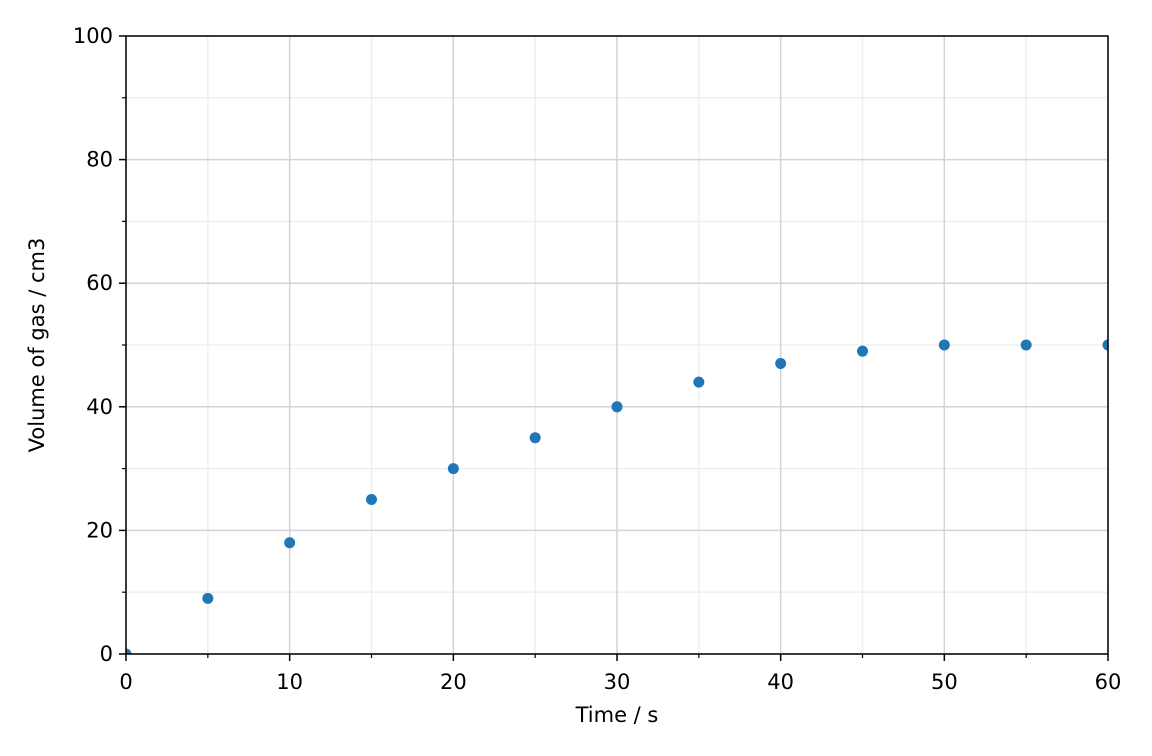 The height and width of the screenshot is (756, 1152). Describe the element at coordinates (289, 682) in the screenshot. I see `x-tick-label: 10` at that location.